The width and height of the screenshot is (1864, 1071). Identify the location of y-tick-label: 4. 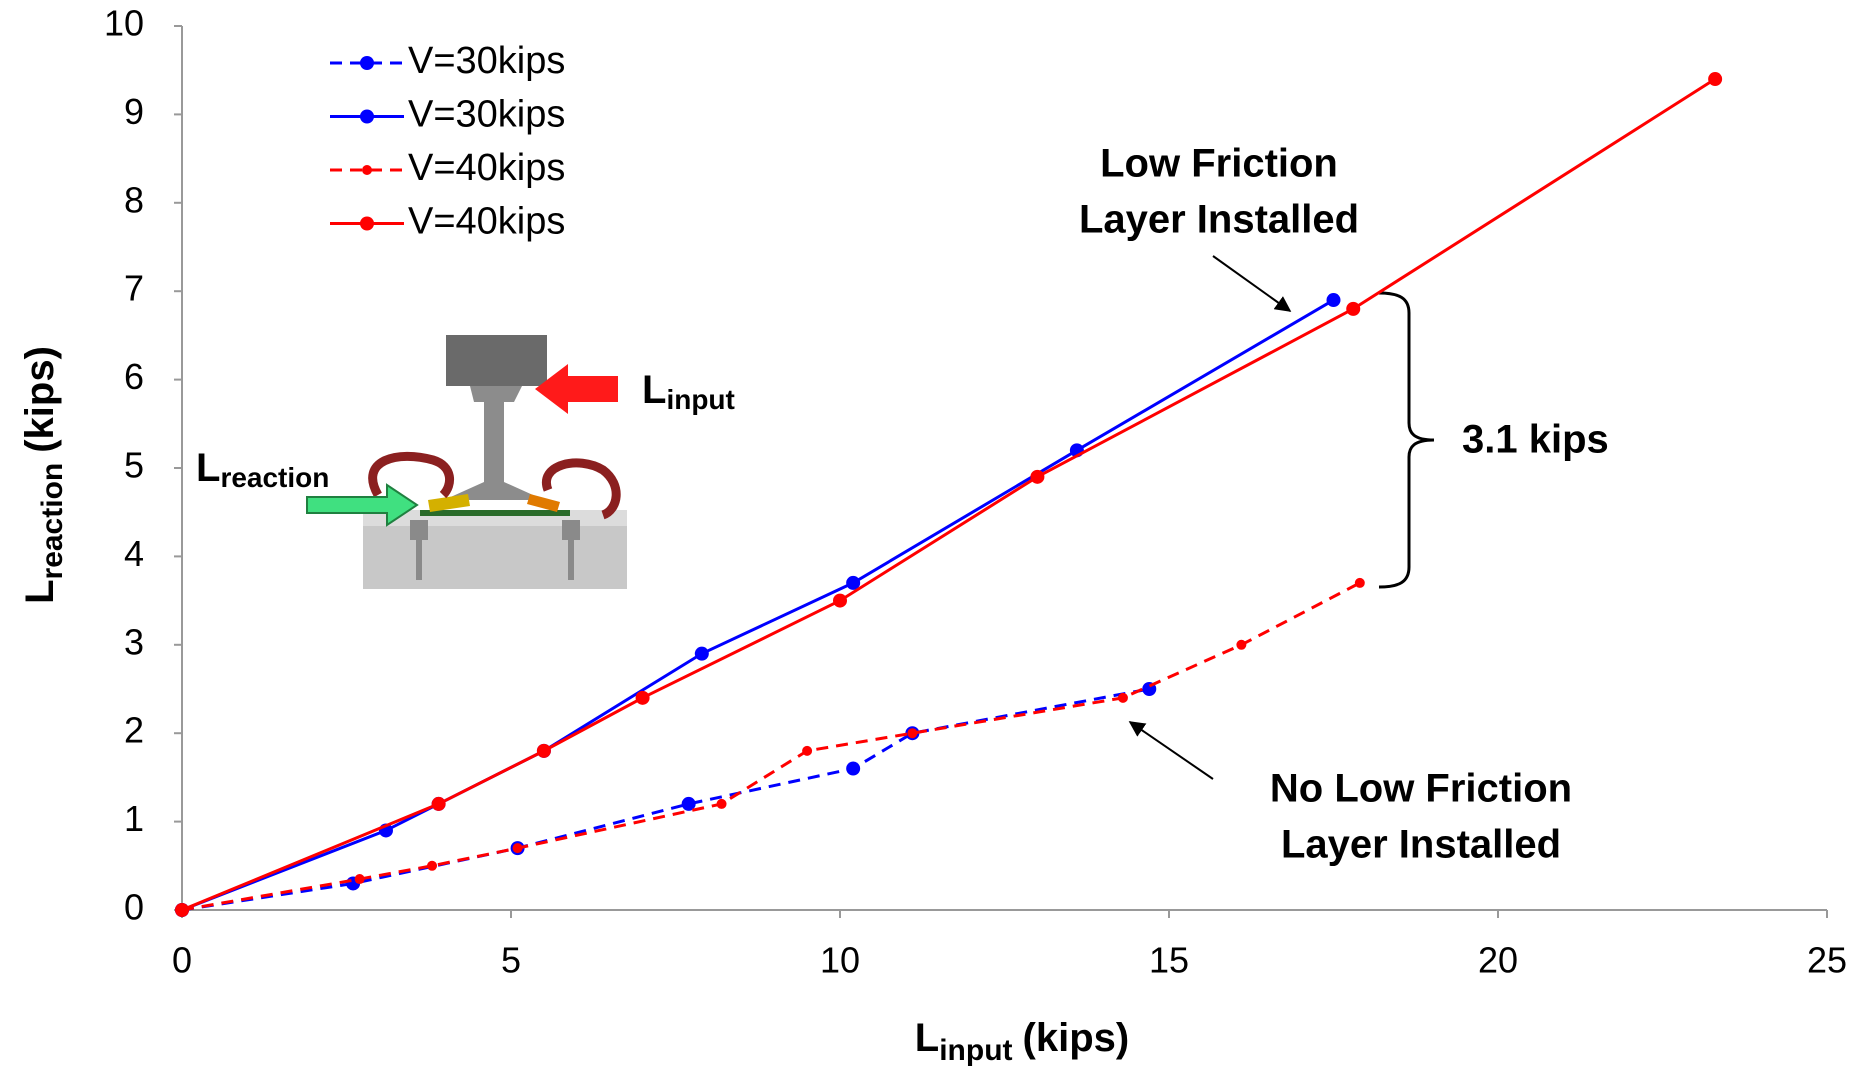
(134, 553).